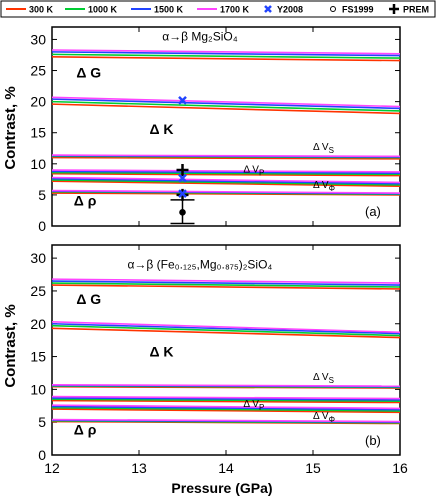 Image resolution: width=436 pixels, height=499 pixels. What do you see at coordinates (10, 345) in the screenshot?
I see `y-axis-label-b: Contrast, %` at bounding box center [10, 345].